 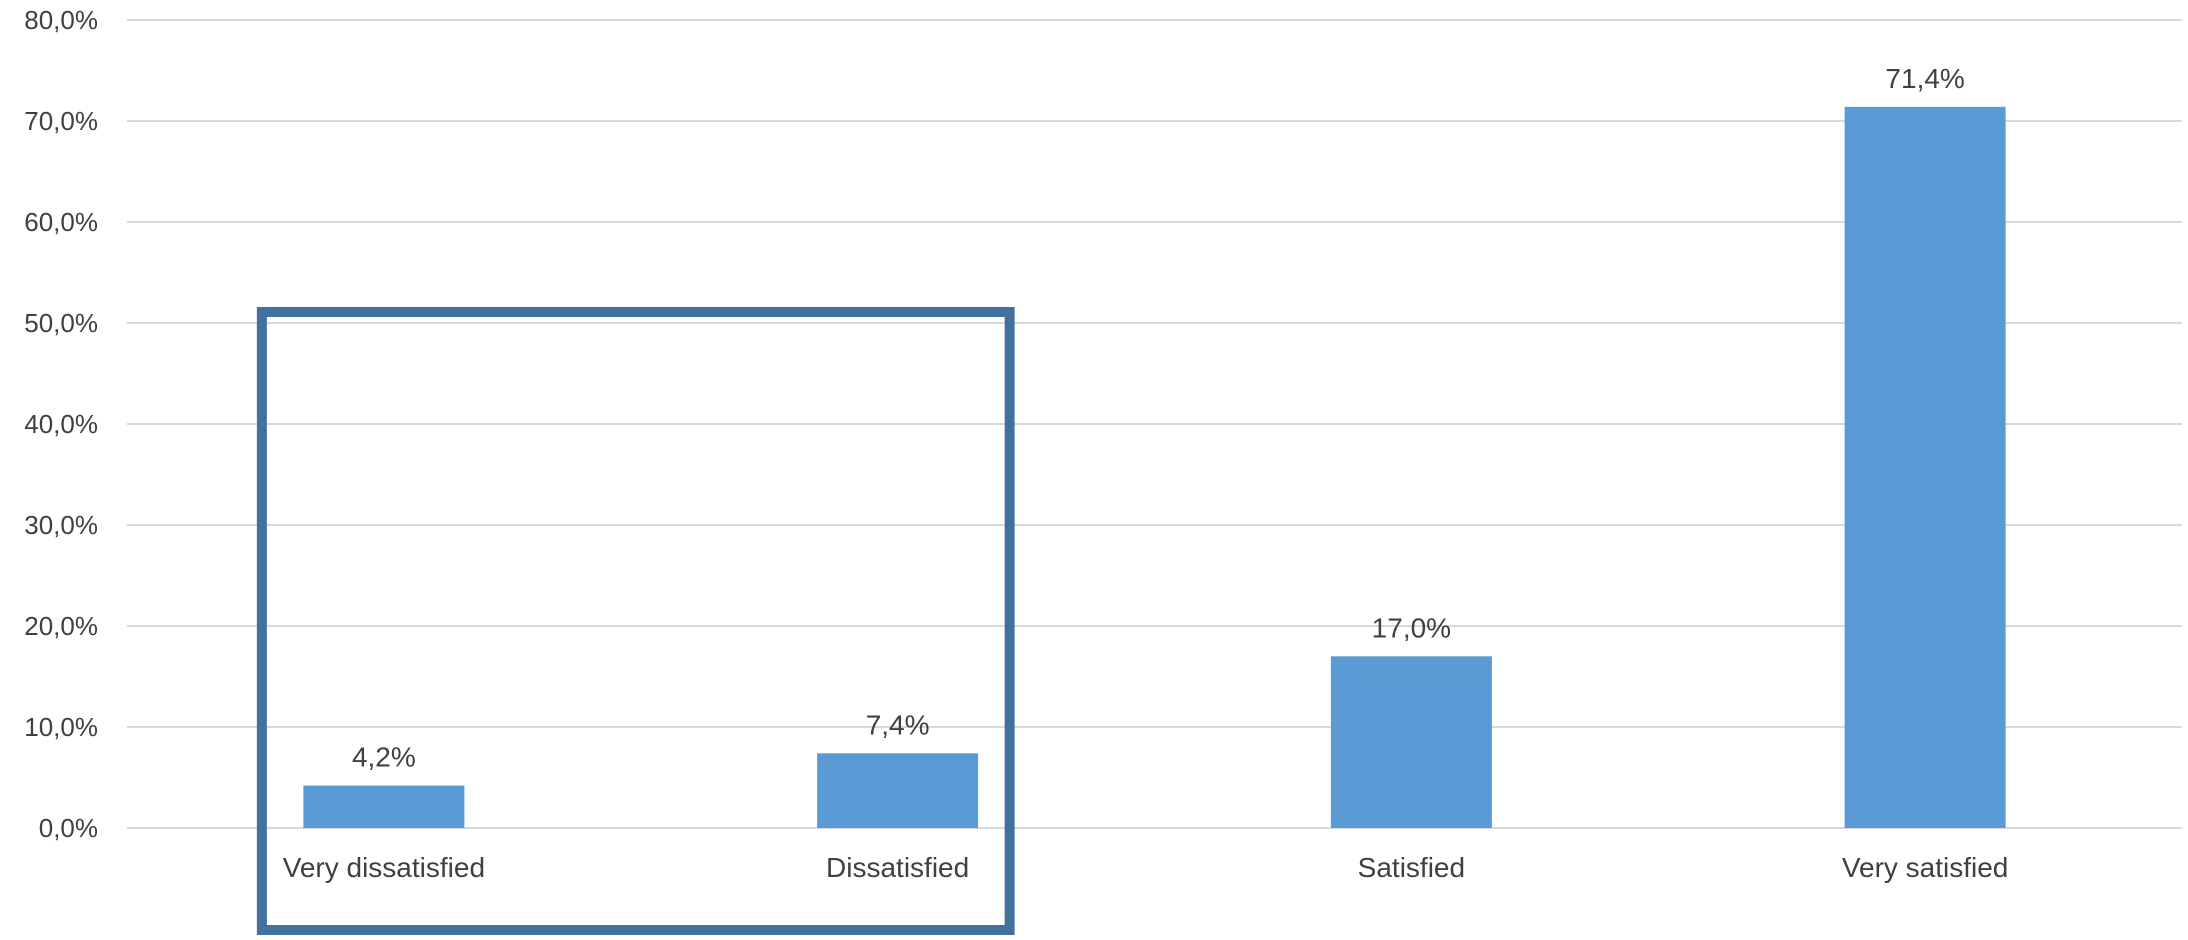 I want to click on y-tick-label: 70,0%, so click(x=61, y=121).